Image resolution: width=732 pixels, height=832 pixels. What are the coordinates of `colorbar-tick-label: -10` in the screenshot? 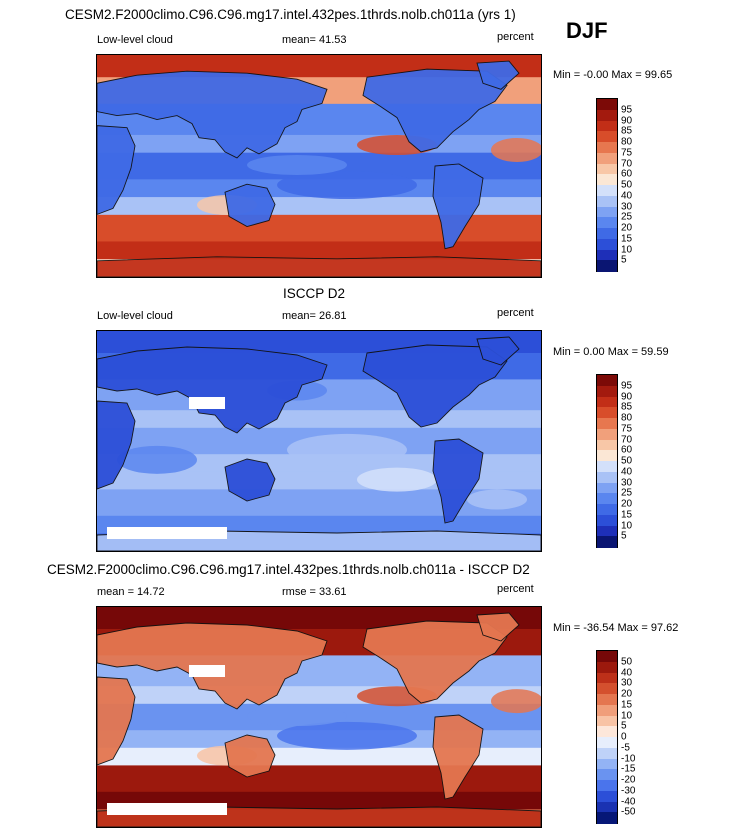 It's located at (628, 758).